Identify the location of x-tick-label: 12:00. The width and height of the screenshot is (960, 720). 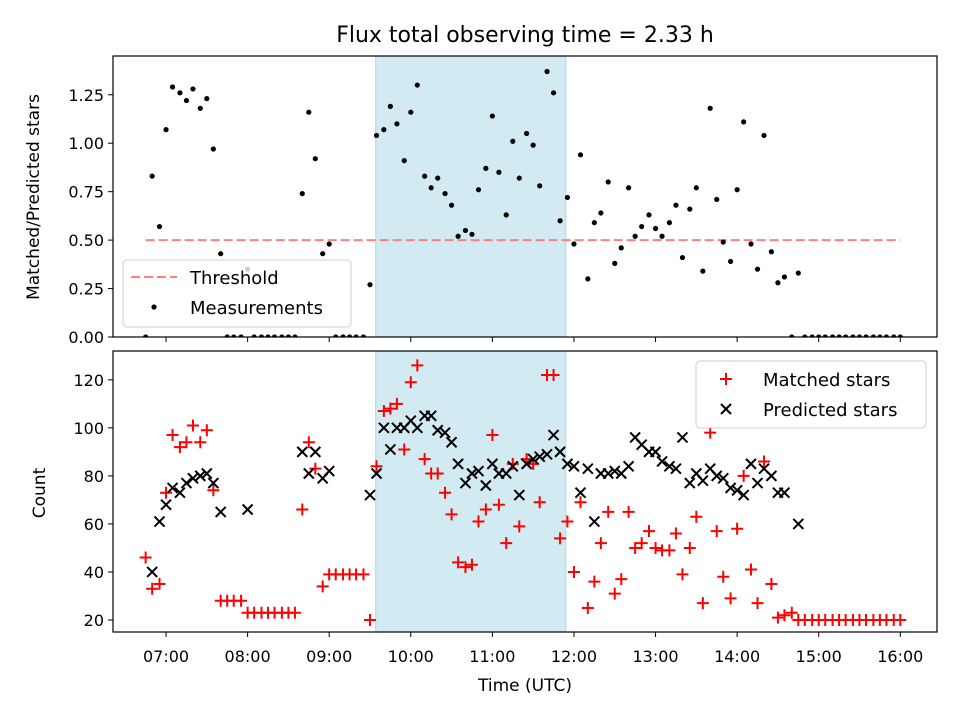
(574, 656).